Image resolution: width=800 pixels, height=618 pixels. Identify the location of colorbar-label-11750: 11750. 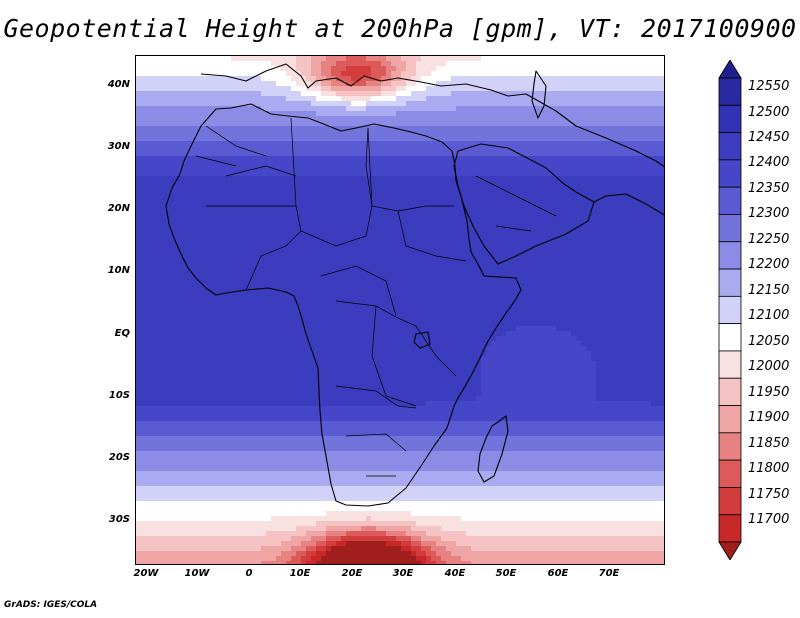
(769, 494).